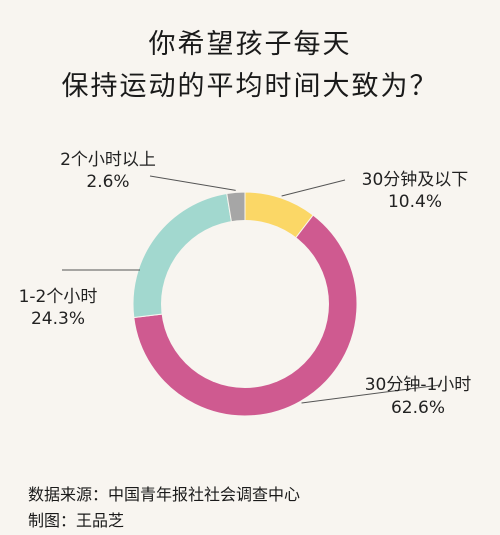 This screenshot has width=500, height=535. What do you see at coordinates (58, 319) in the screenshot?
I see `slice-label-value-1-2h: 24.3%` at bounding box center [58, 319].